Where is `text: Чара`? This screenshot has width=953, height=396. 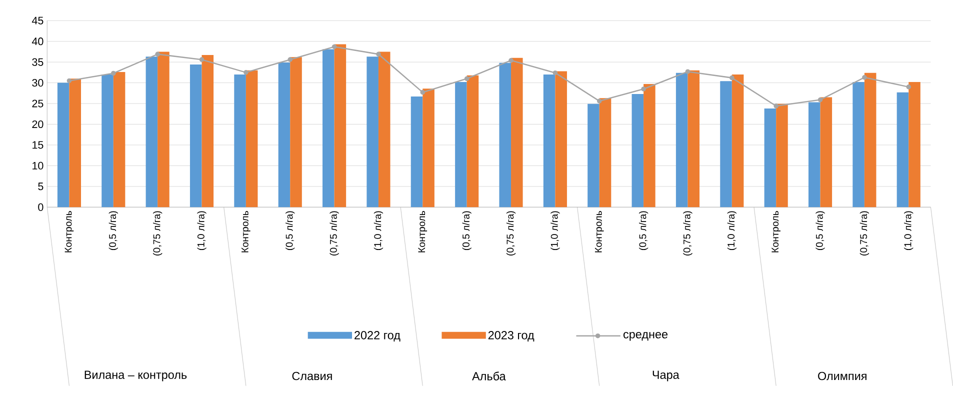
text: Чара is located at coordinates (666, 376).